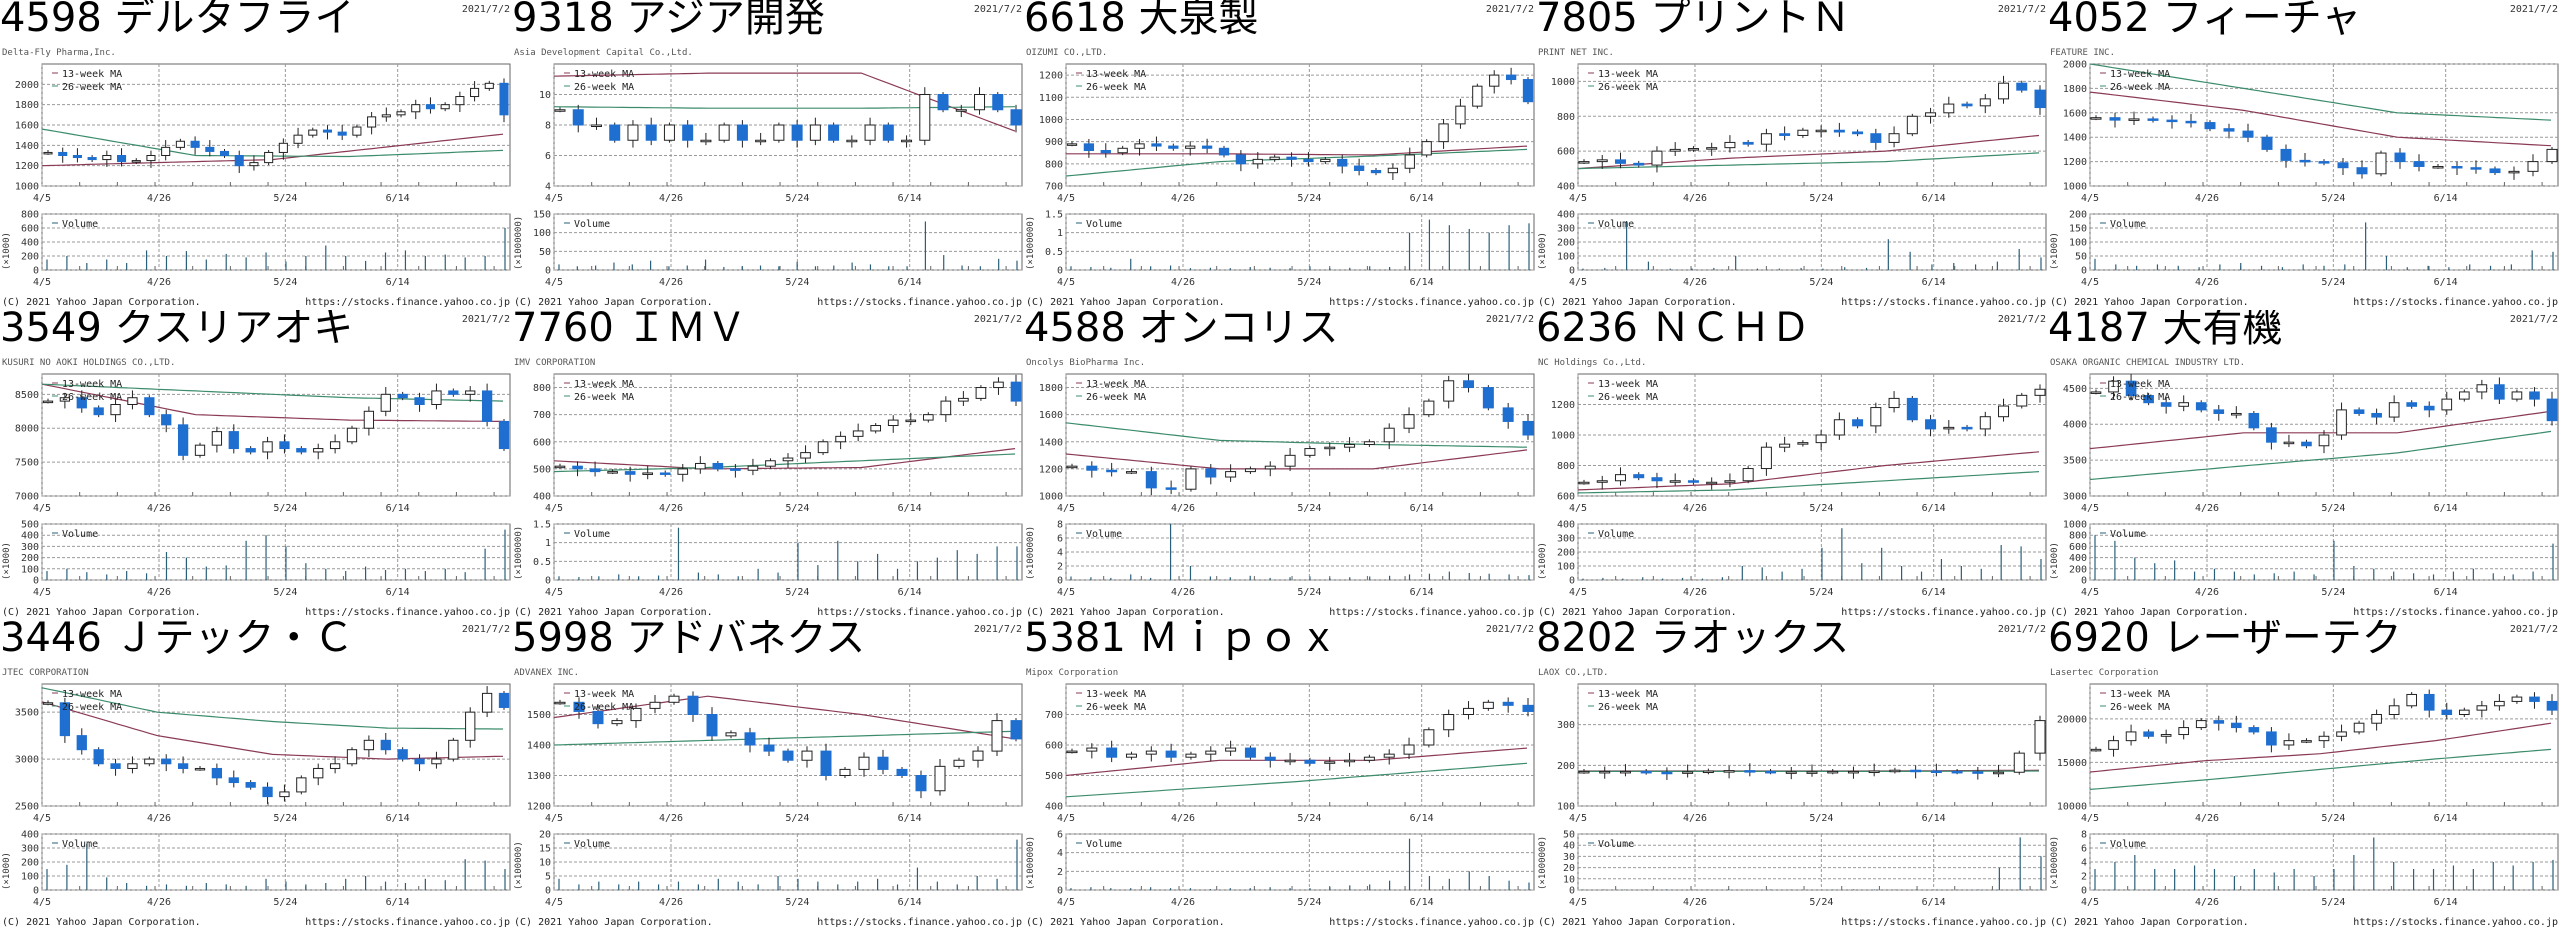  I want to click on legend-volume: Volume, so click(1616, 844).